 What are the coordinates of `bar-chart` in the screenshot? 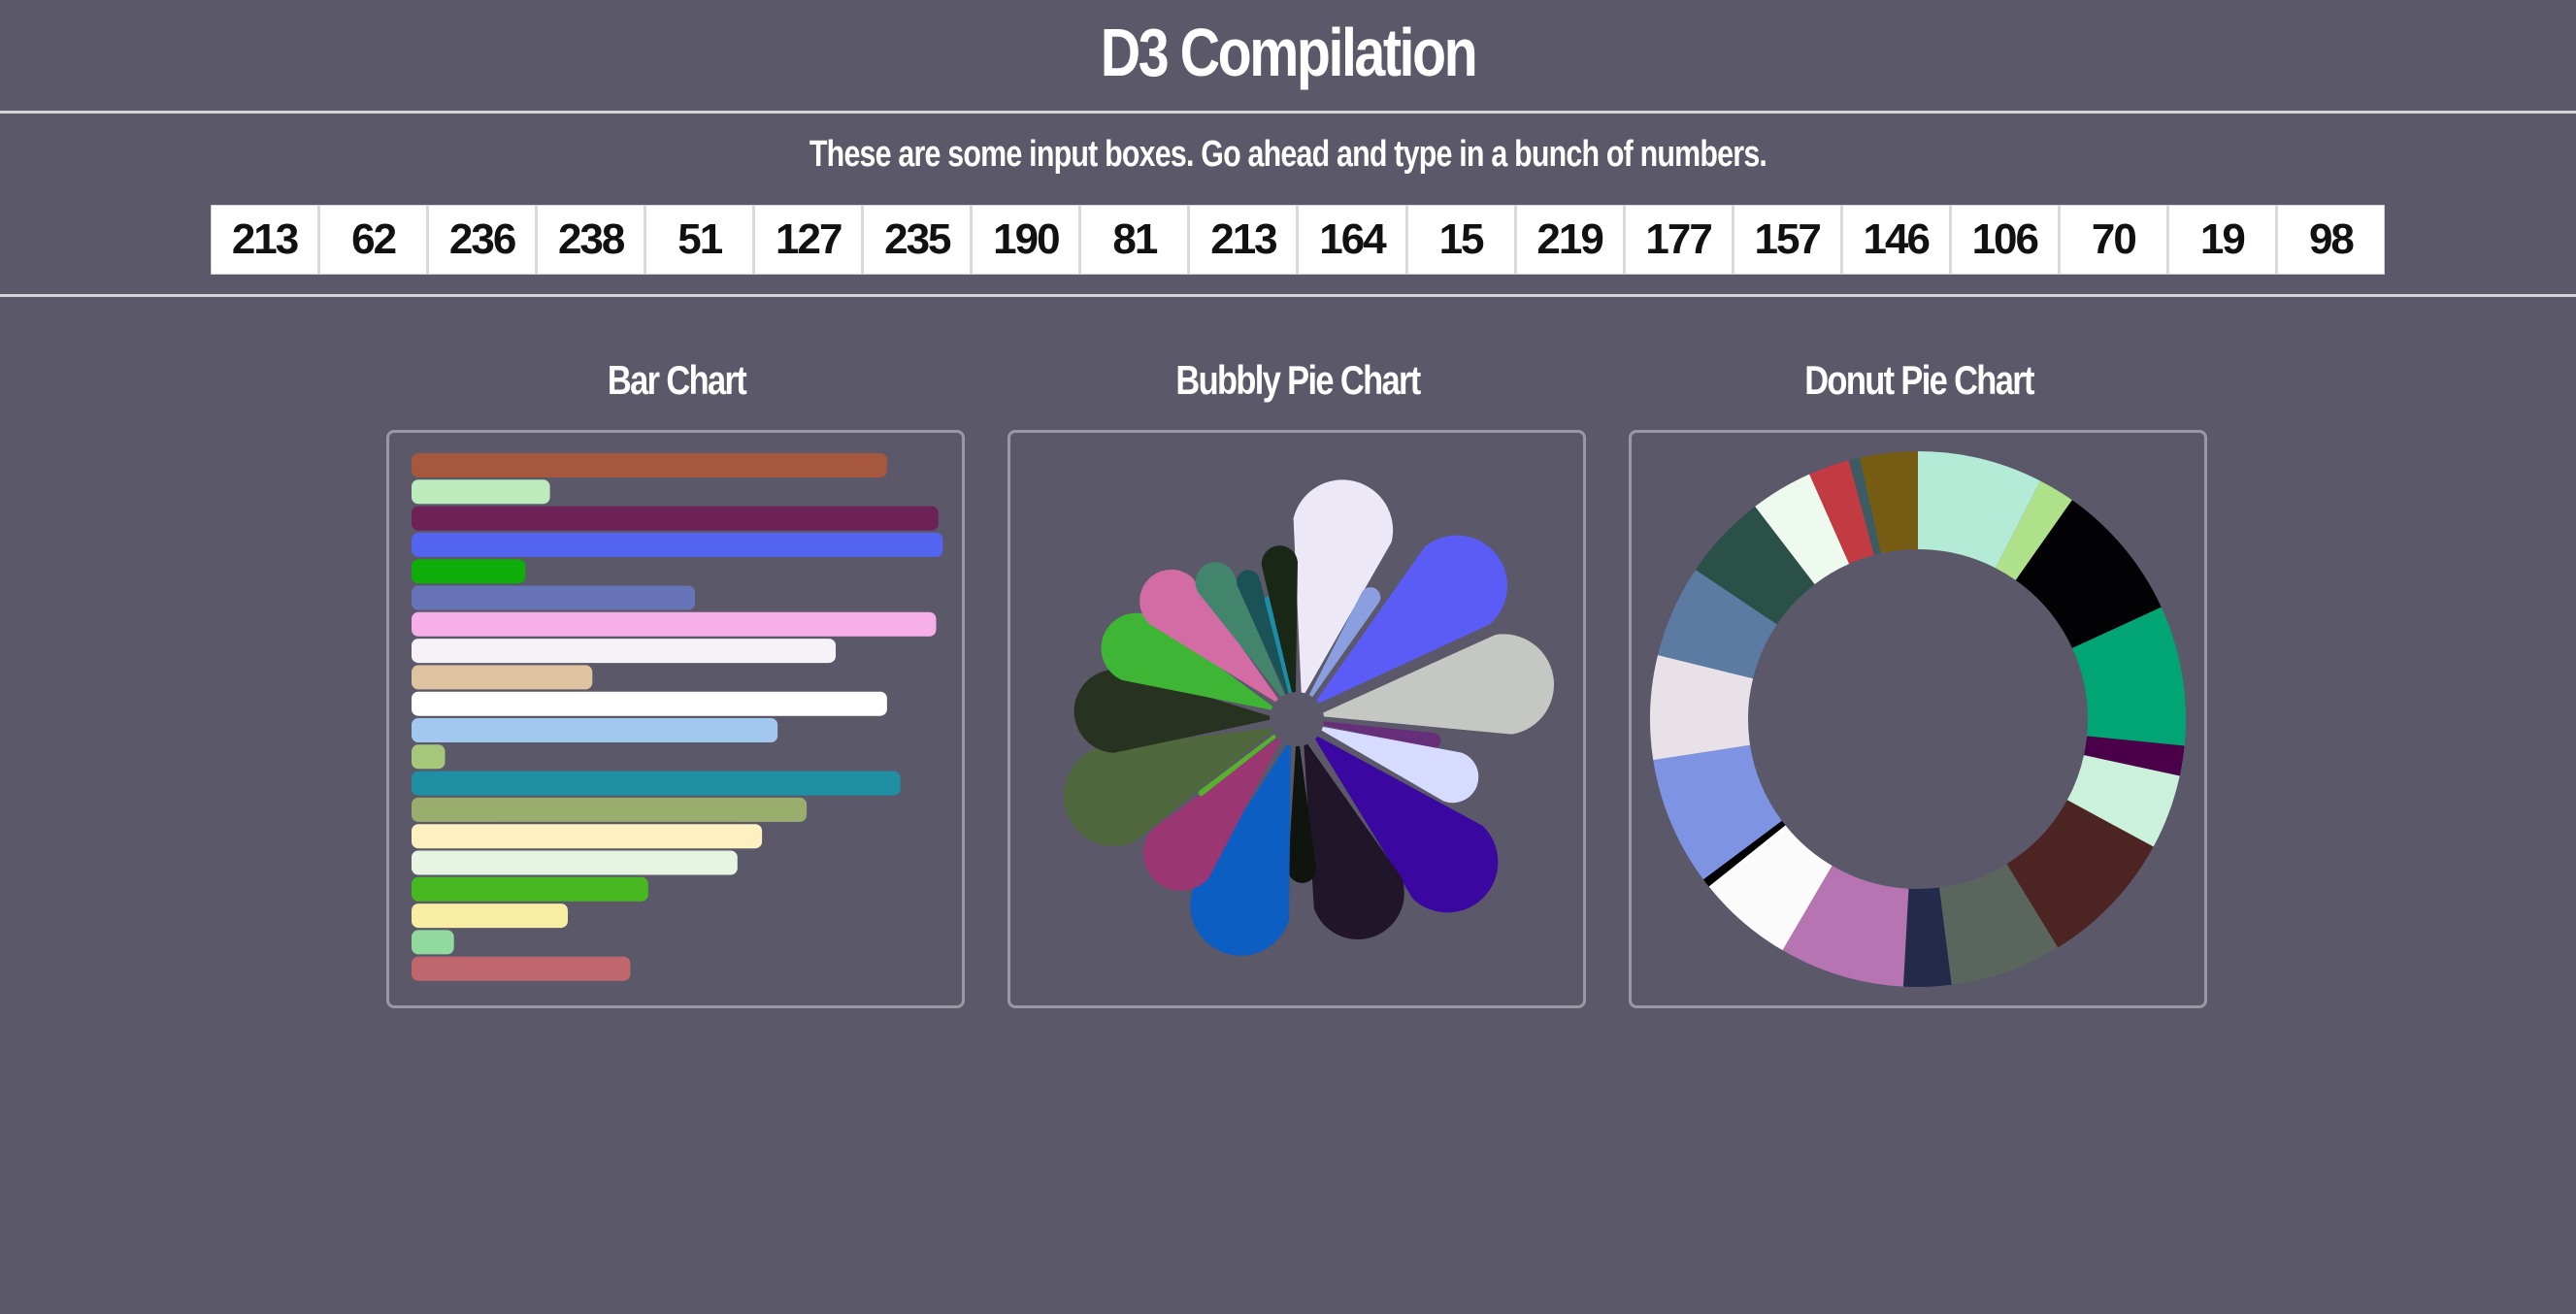 It's located at (677, 717).